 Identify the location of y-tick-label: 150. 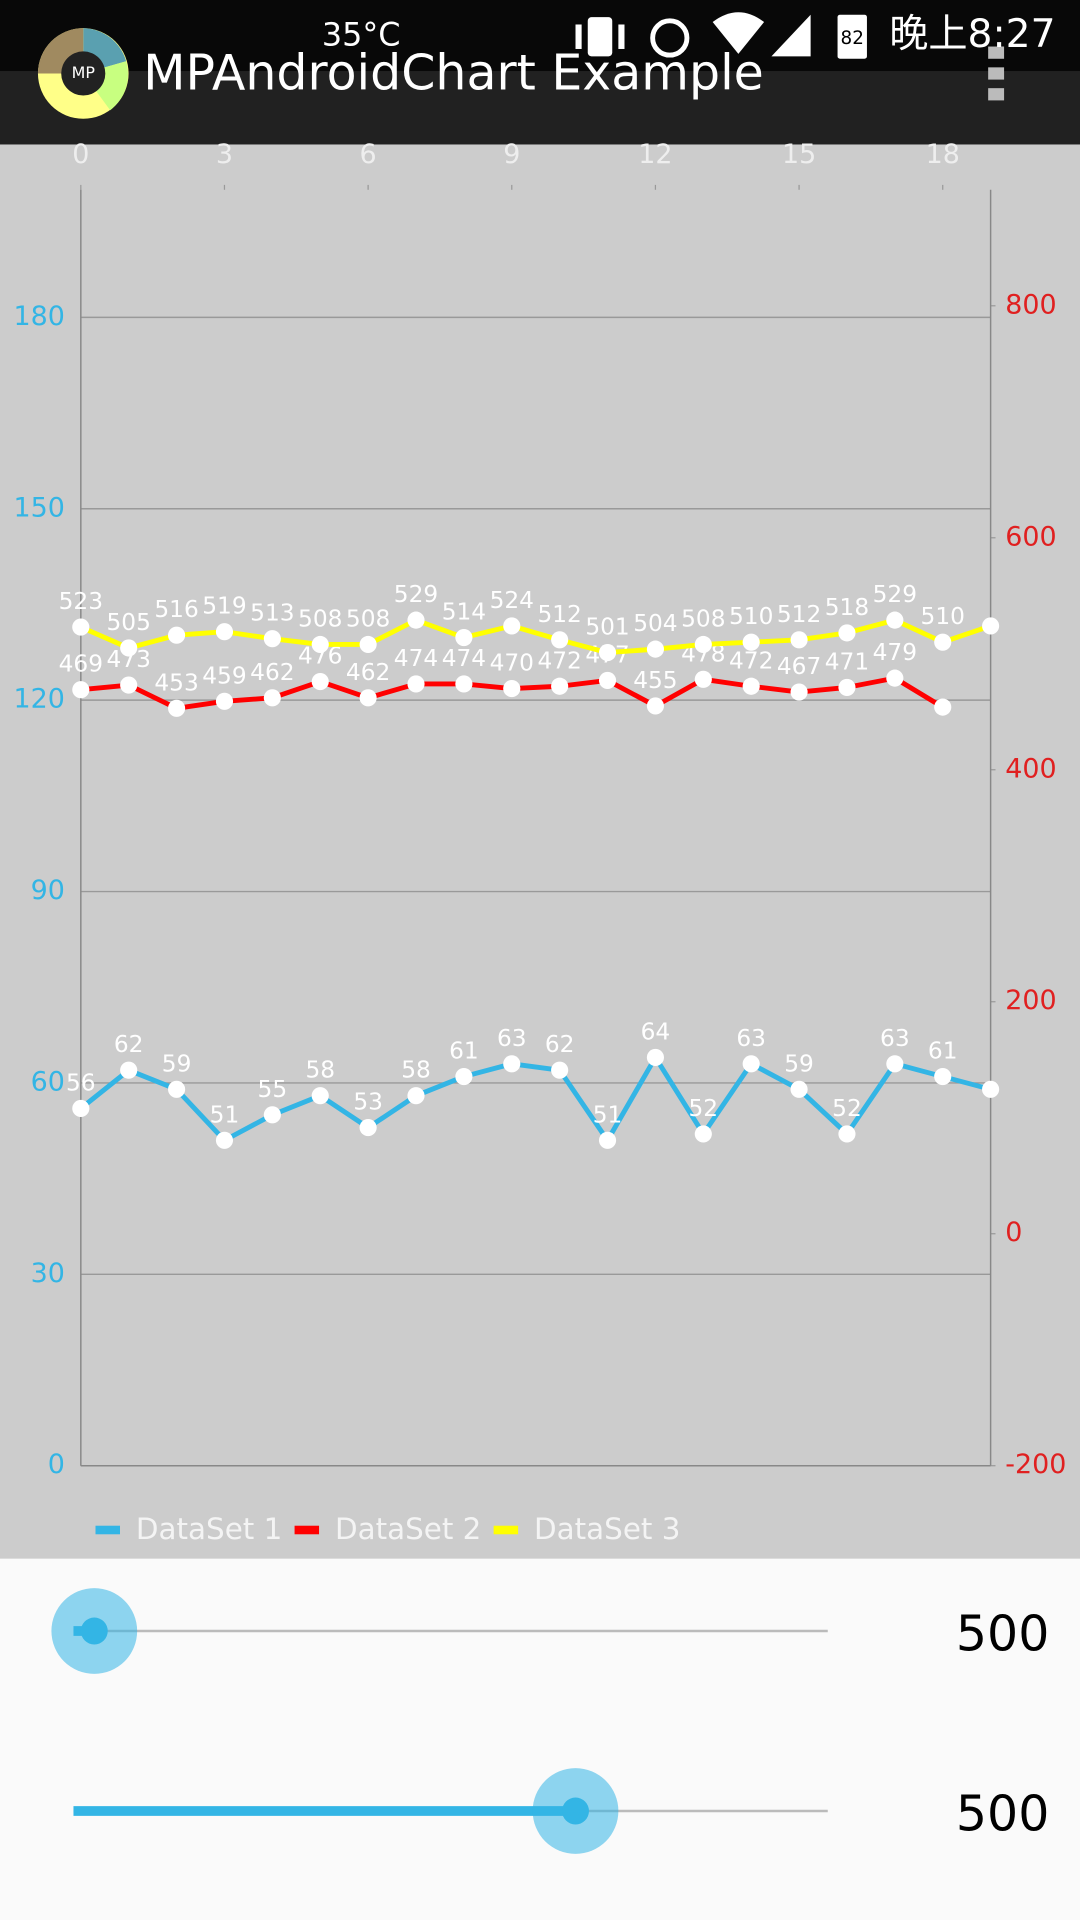
(39, 507).